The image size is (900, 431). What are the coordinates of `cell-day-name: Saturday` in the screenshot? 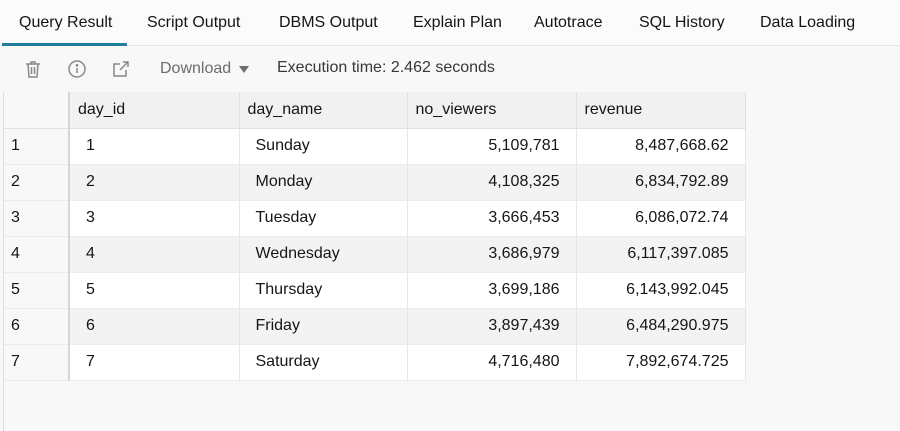 It's located at (323, 362).